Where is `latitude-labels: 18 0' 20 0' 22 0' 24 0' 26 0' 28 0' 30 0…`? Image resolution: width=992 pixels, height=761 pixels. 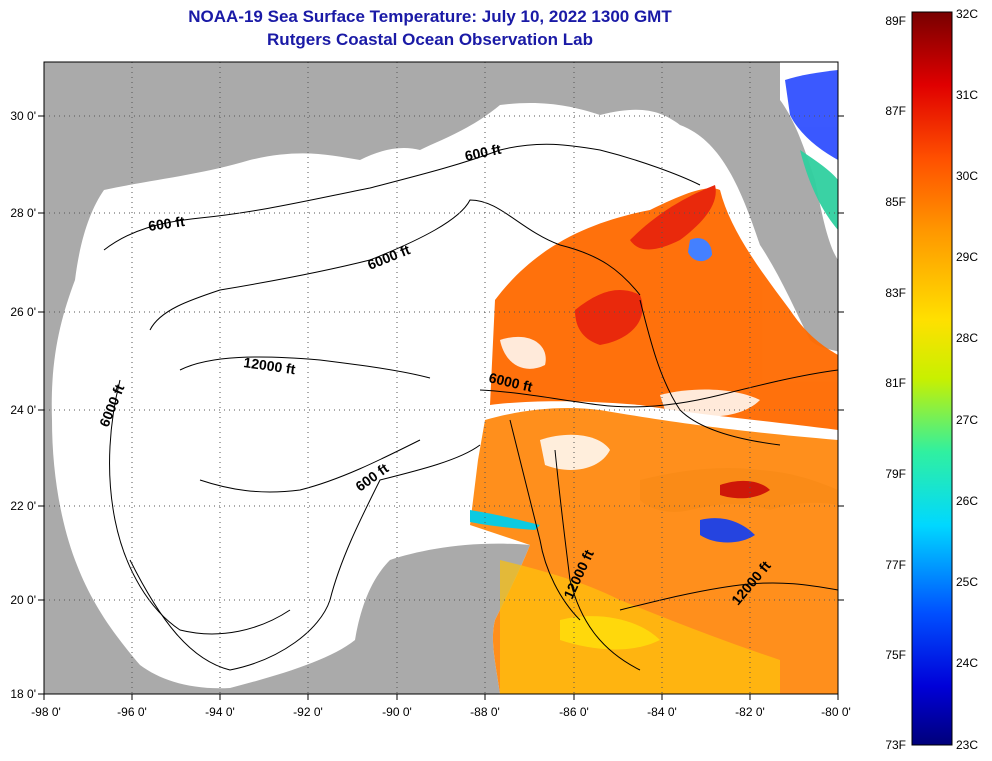
latitude-labels: 18 0' 20 0' 22 0' 24 0' 26 0' 28 0' 30 0… is located at coordinates (23, 405).